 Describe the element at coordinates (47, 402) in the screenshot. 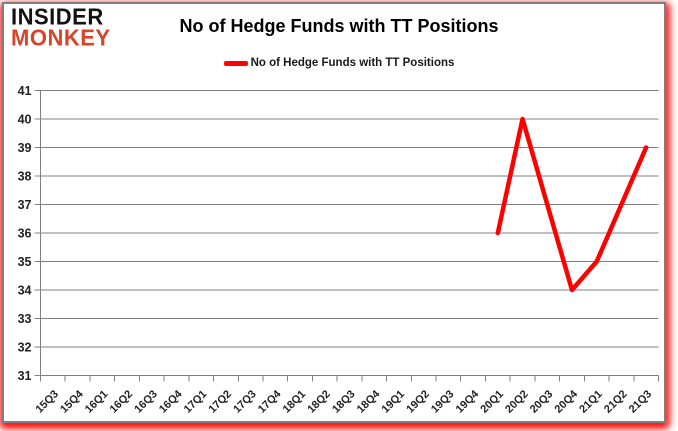

I see `x-axis-tick-label: 15Q3` at that location.